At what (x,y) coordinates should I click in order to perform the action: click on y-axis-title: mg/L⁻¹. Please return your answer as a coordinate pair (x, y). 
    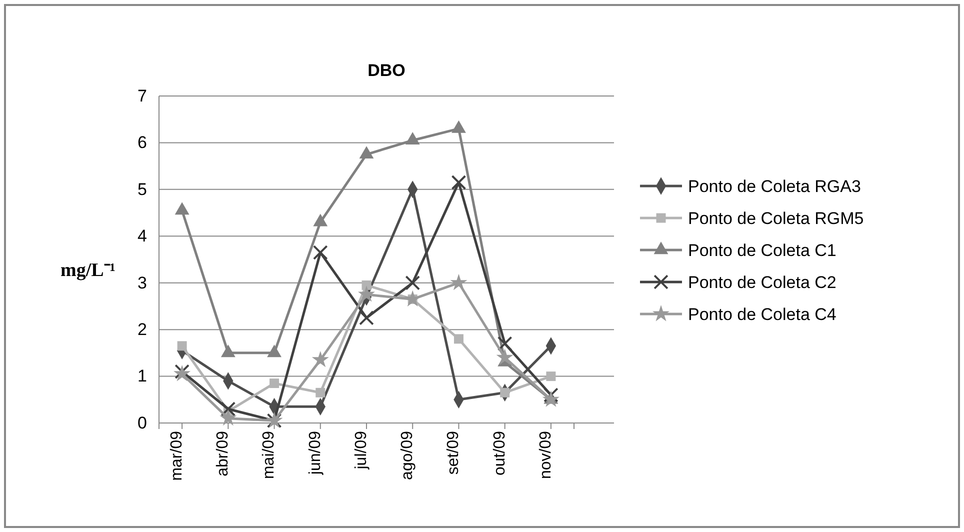
    Looking at the image, I should click on (88, 270).